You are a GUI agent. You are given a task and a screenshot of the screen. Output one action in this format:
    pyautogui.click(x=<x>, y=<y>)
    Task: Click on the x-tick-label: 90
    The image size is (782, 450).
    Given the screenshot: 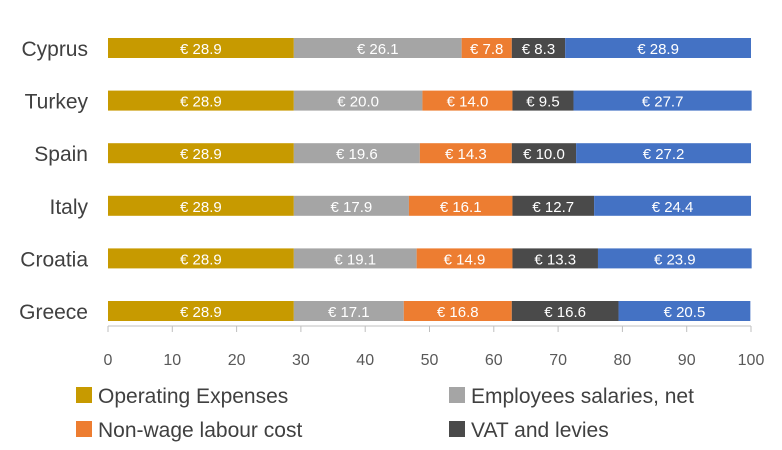 What is the action you would take?
    pyautogui.click(x=687, y=360)
    